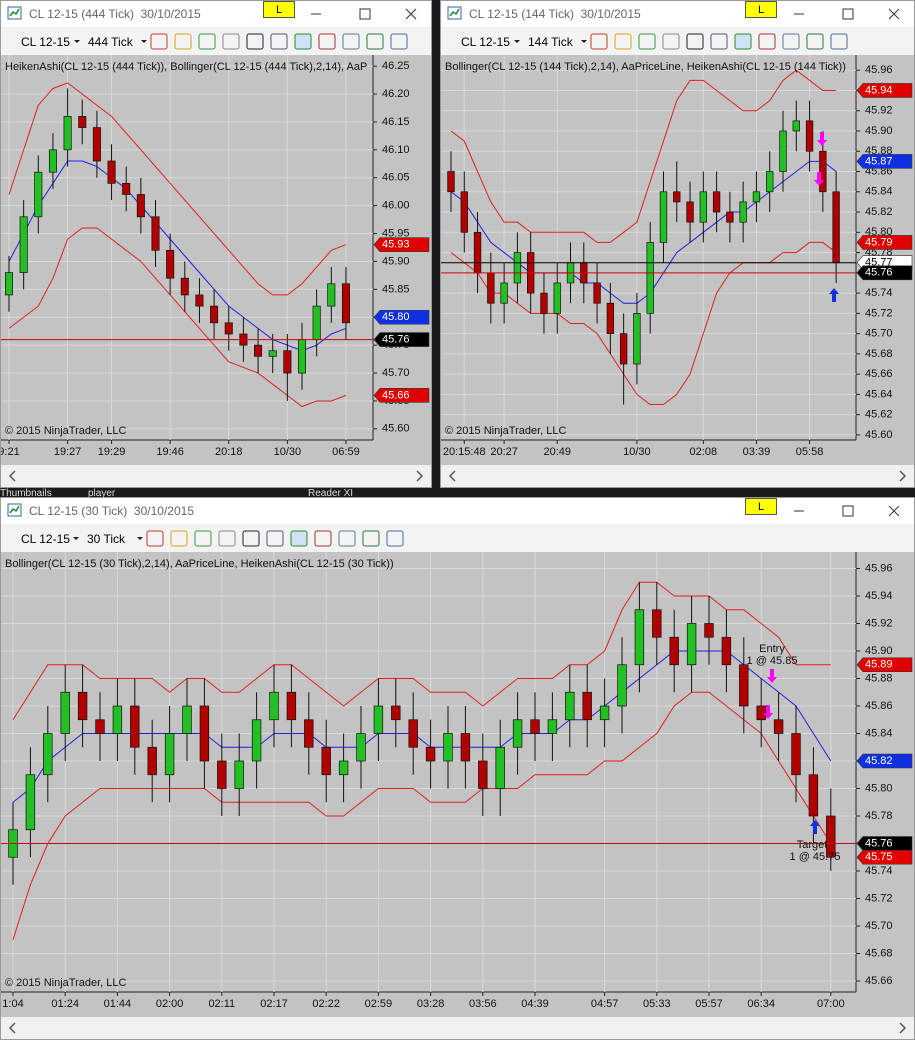 This screenshot has width=915, height=1040. What do you see at coordinates (879, 857) in the screenshot?
I see `price-marker-label: 45.75` at bounding box center [879, 857].